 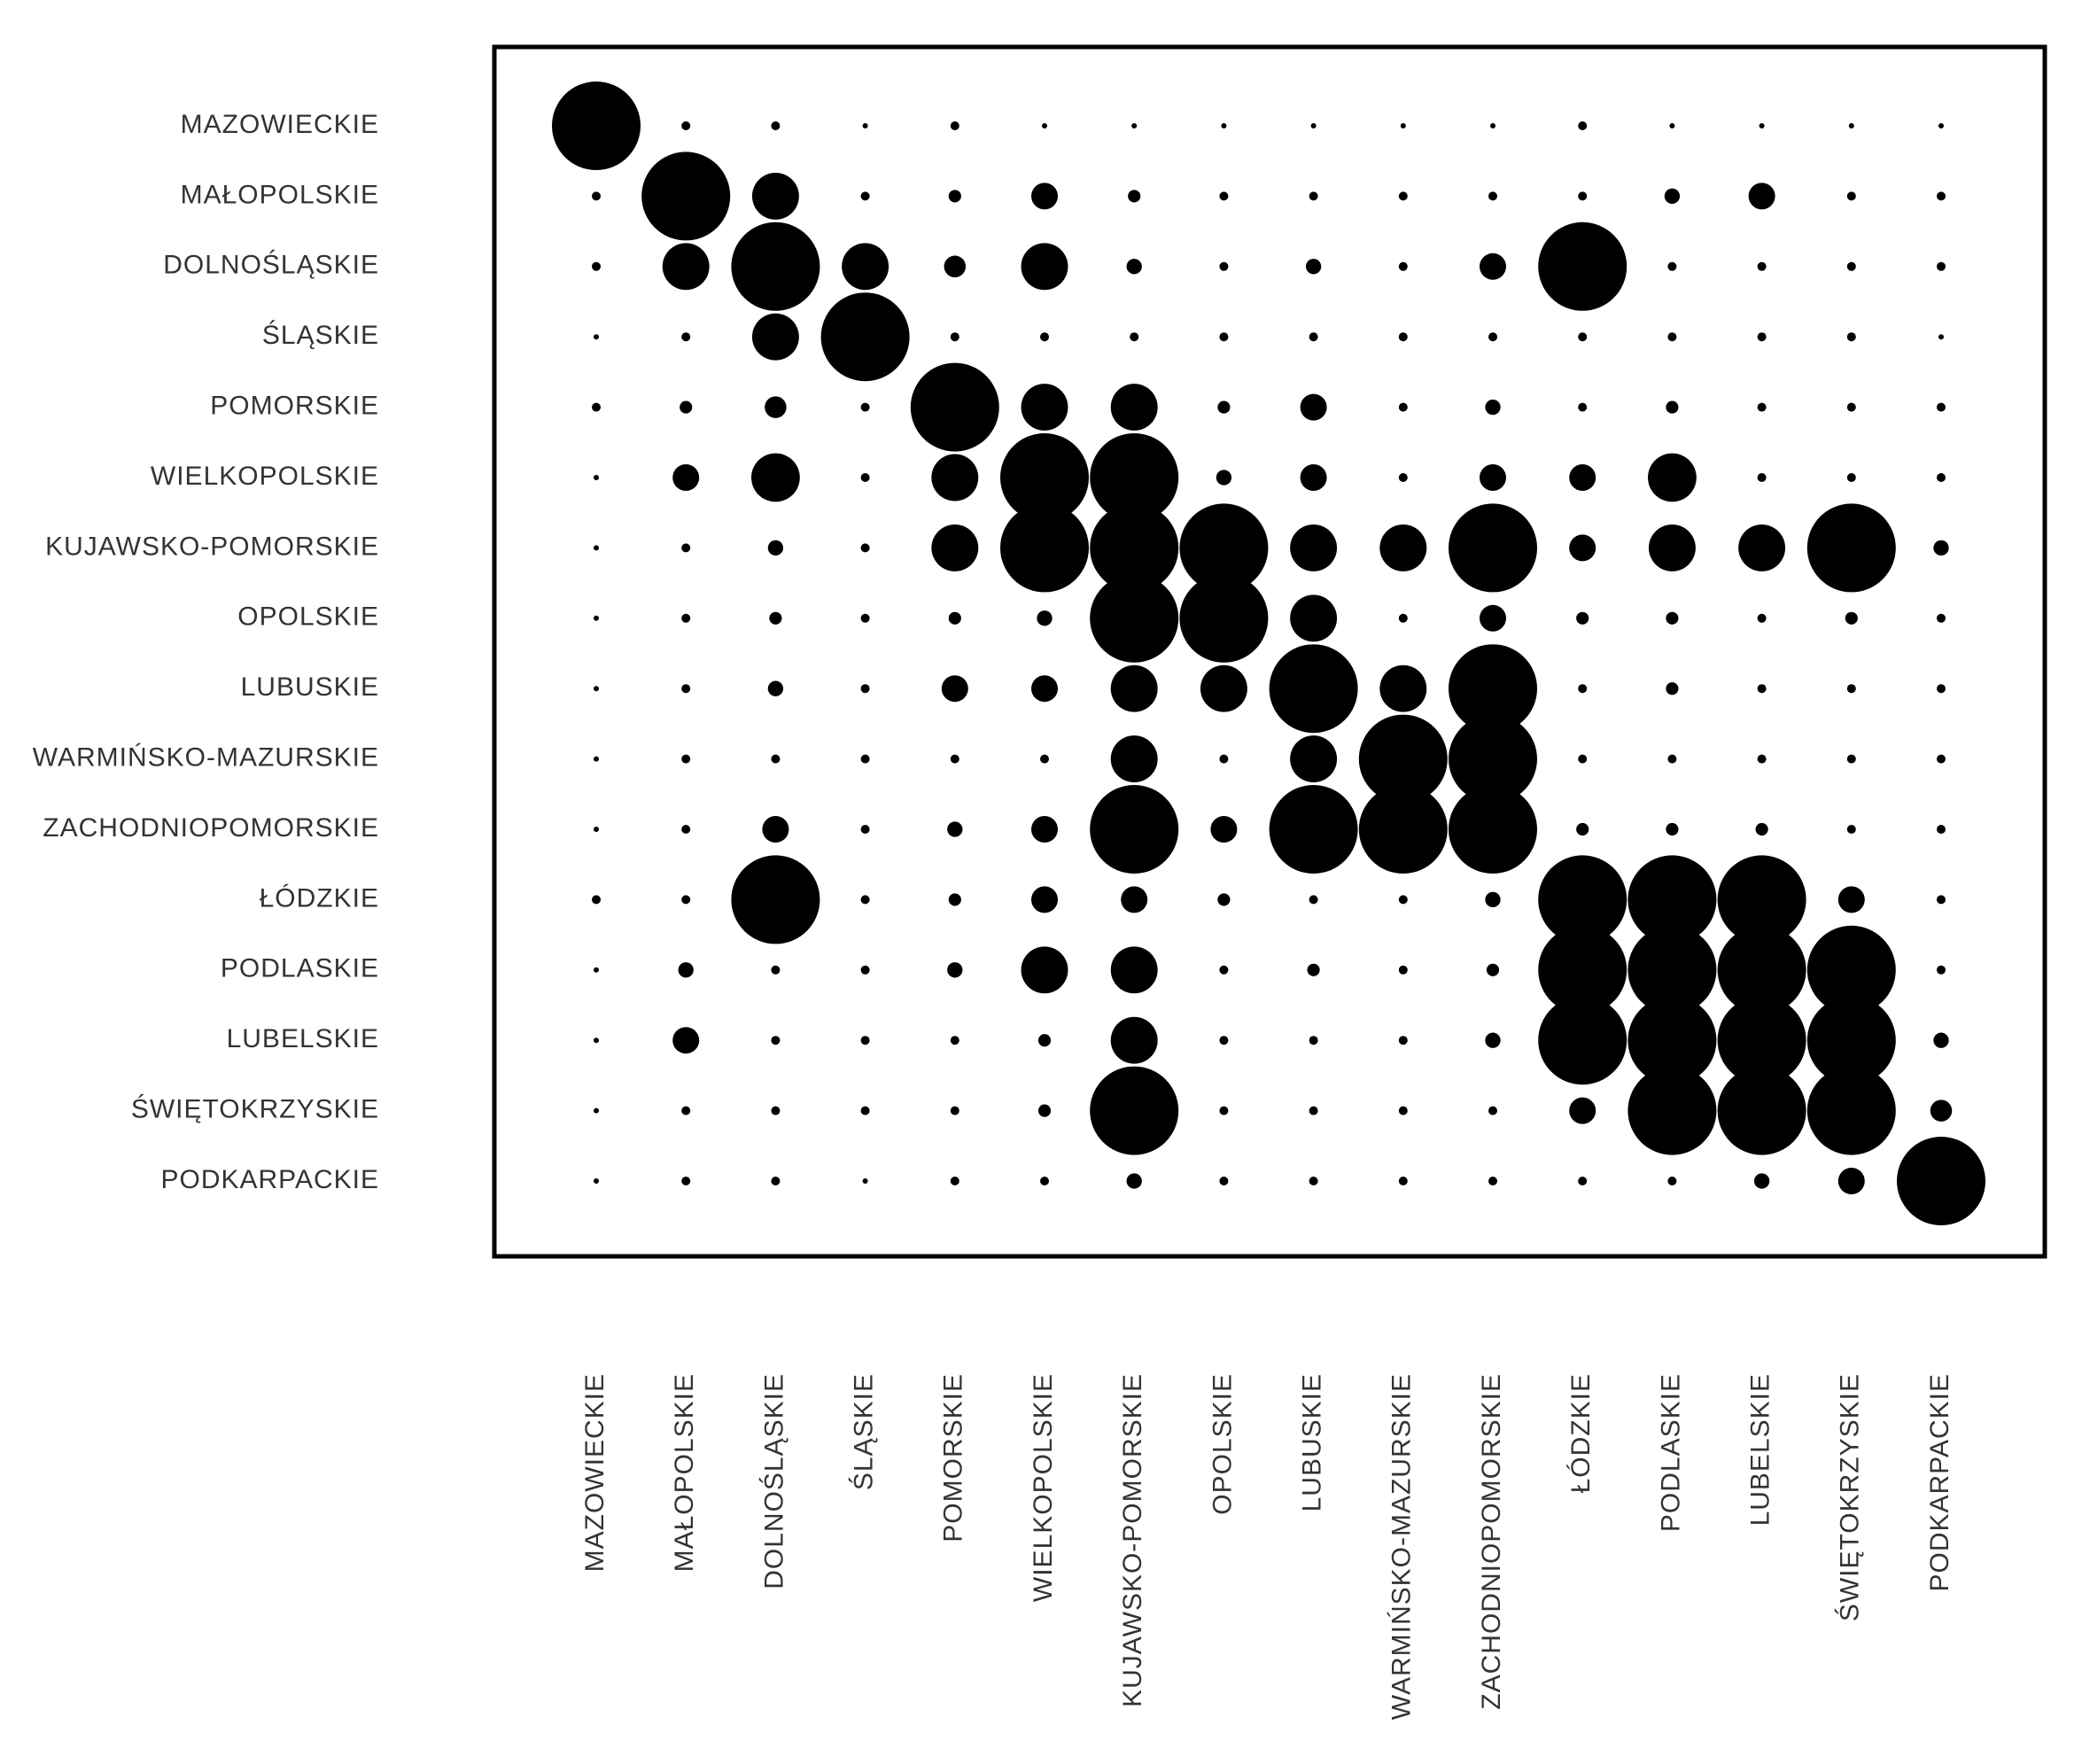 What do you see at coordinates (1583, 266) in the screenshot?
I see `bubble-dolno-l-skie-dzkie` at bounding box center [1583, 266].